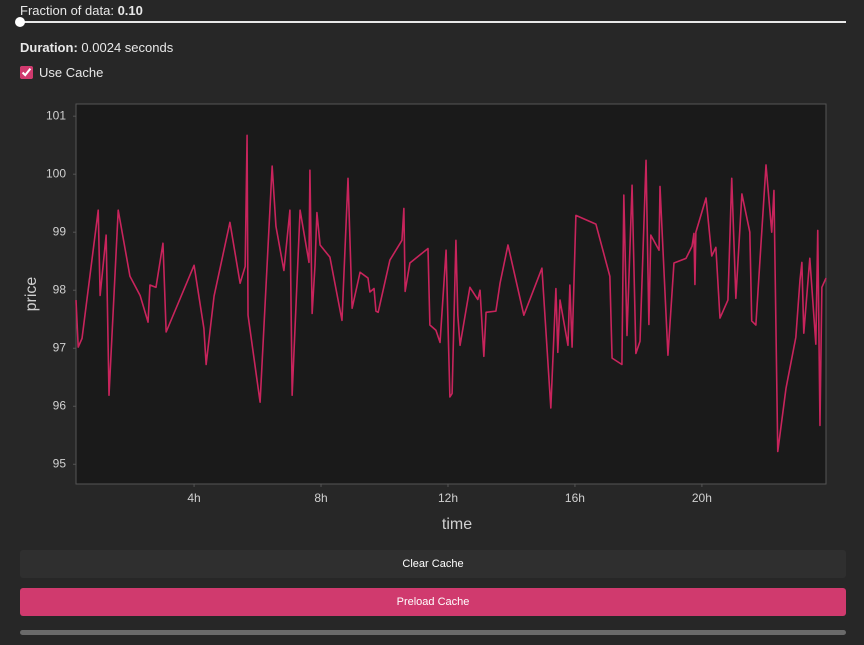 This screenshot has width=864, height=645. I want to click on x-tick-label: 4h, so click(193, 498).